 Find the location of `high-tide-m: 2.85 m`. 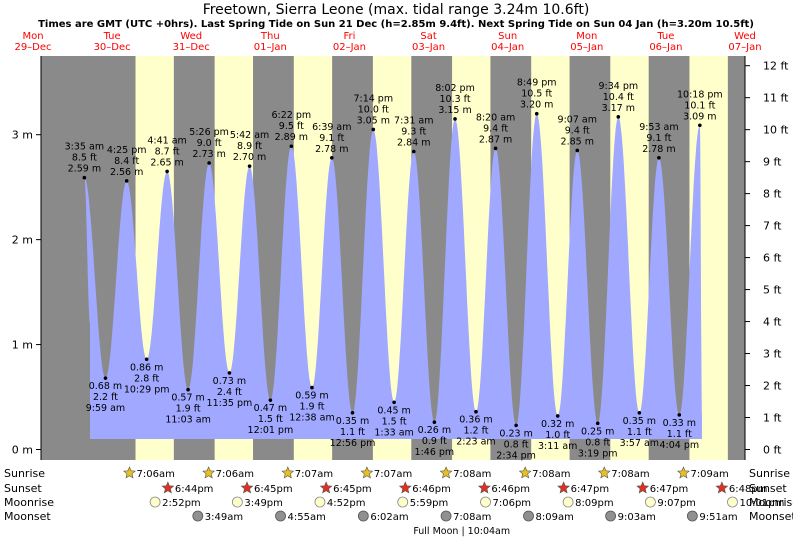

high-tide-m: 2.85 m is located at coordinates (577, 141).